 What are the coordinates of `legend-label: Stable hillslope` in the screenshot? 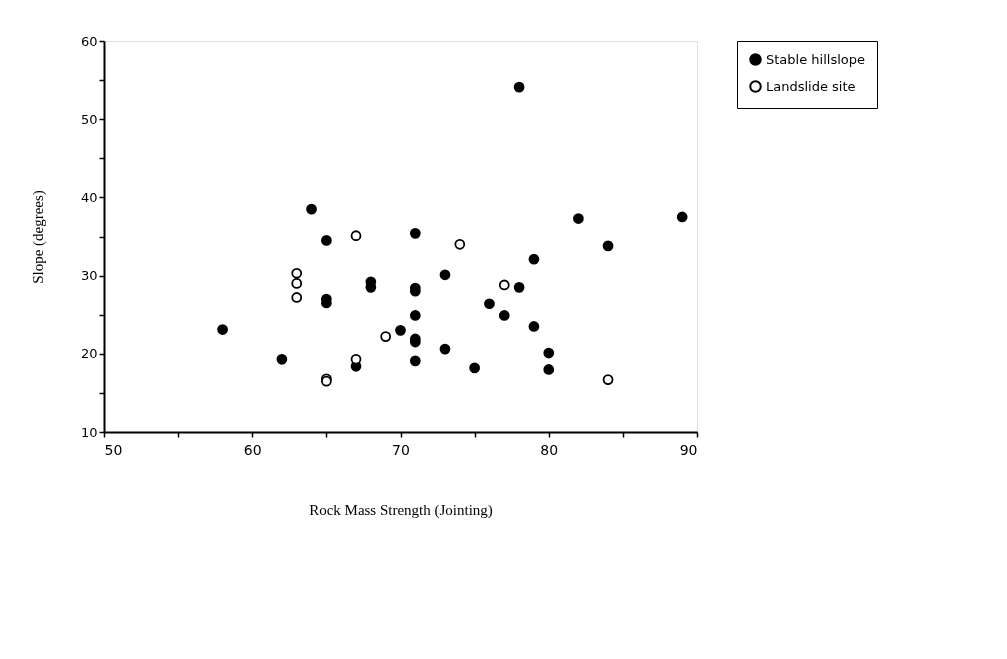 It's located at (815, 59).